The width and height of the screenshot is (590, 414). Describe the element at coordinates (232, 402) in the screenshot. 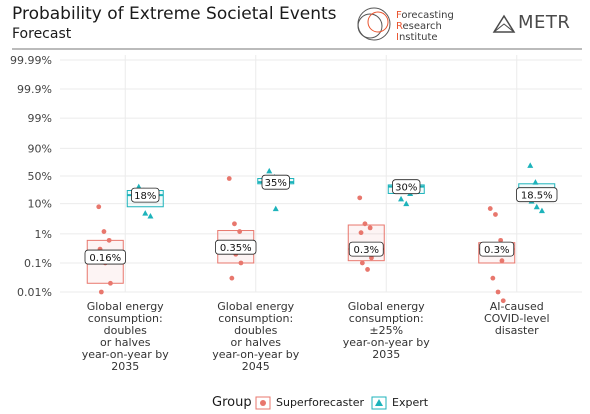

I see `legend-title: Group` at that location.